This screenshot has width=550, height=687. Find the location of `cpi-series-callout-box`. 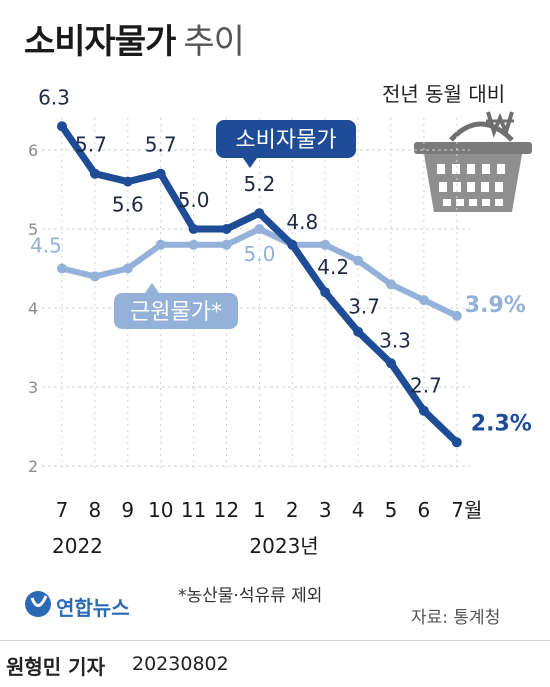

cpi-series-callout-box is located at coordinates (286, 139).